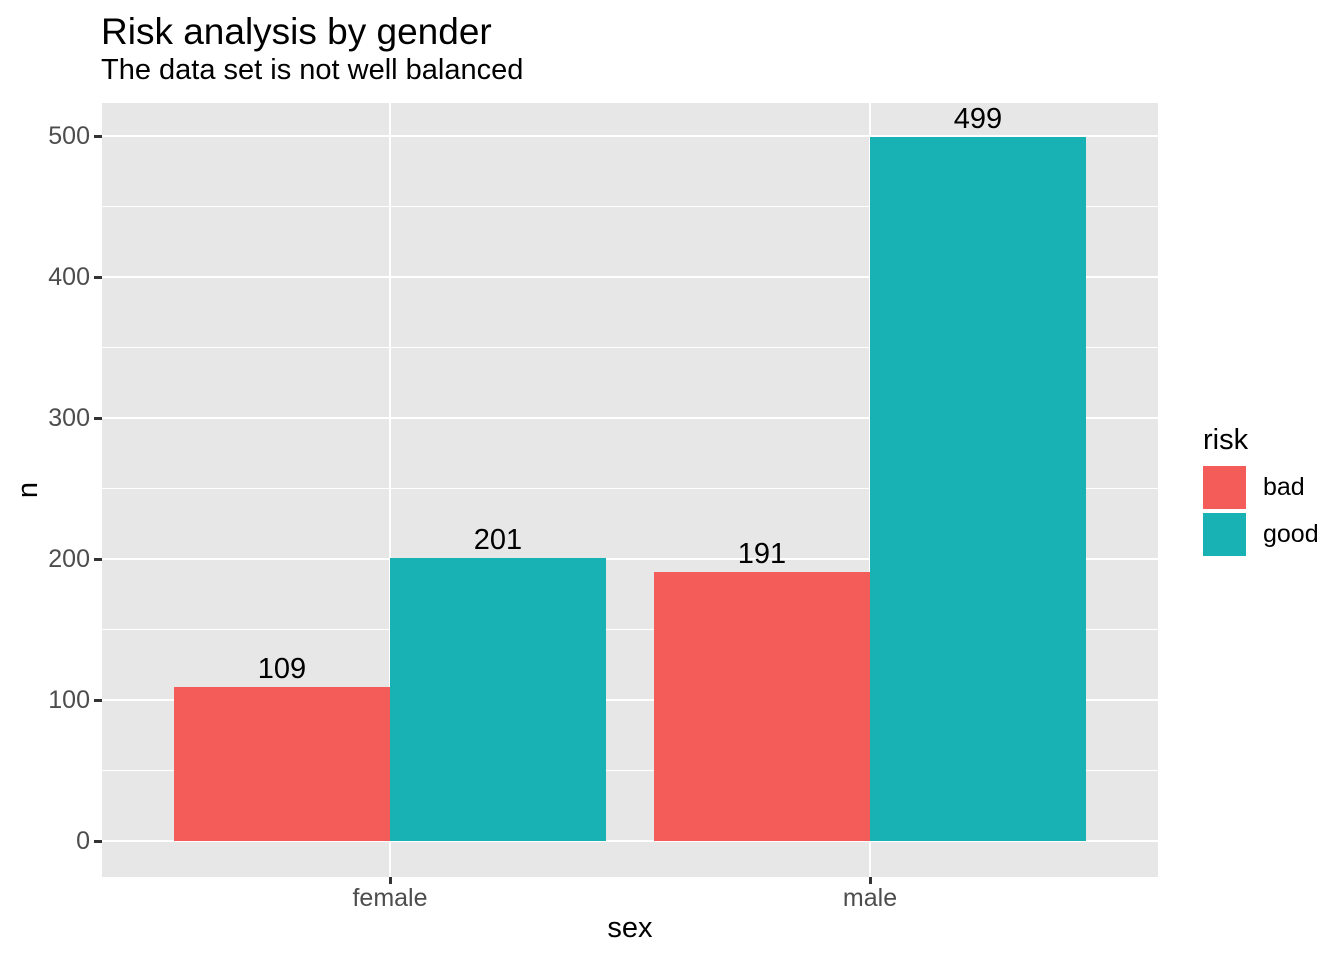  What do you see at coordinates (69, 136) in the screenshot?
I see `y-tick-label-500: 500` at bounding box center [69, 136].